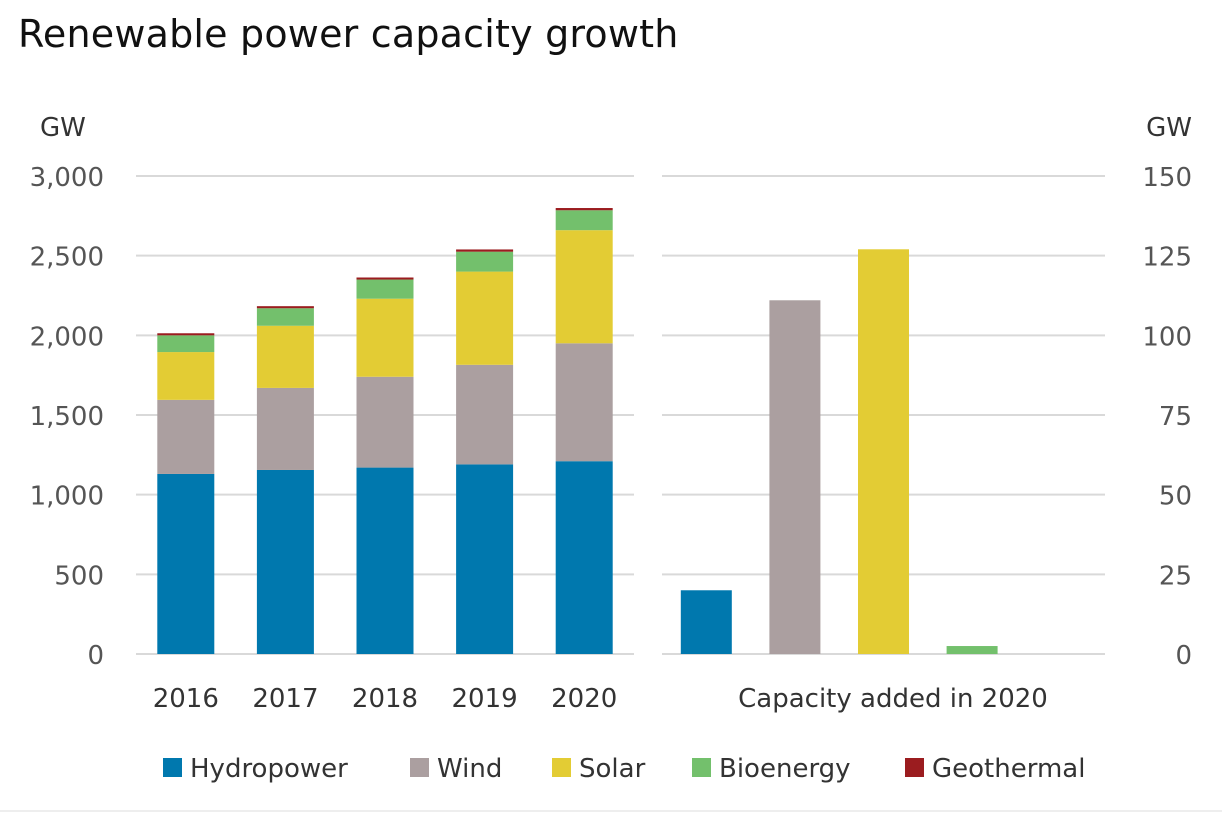 This screenshot has width=1222, height=815. Describe the element at coordinates (1169, 128) in the screenshot. I see `right-y-axis-label: GW` at that location.